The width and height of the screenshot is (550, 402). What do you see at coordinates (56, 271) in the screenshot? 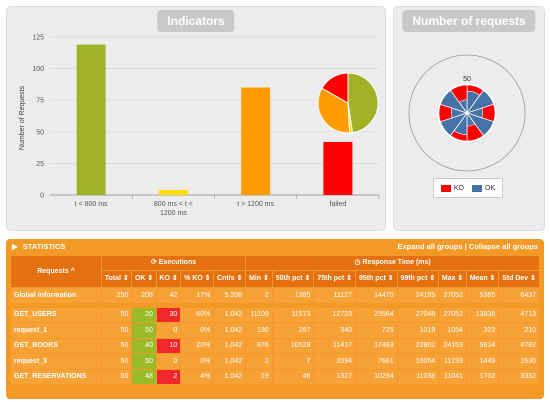
I see `requests-column-header: Requests ^` at bounding box center [56, 271].